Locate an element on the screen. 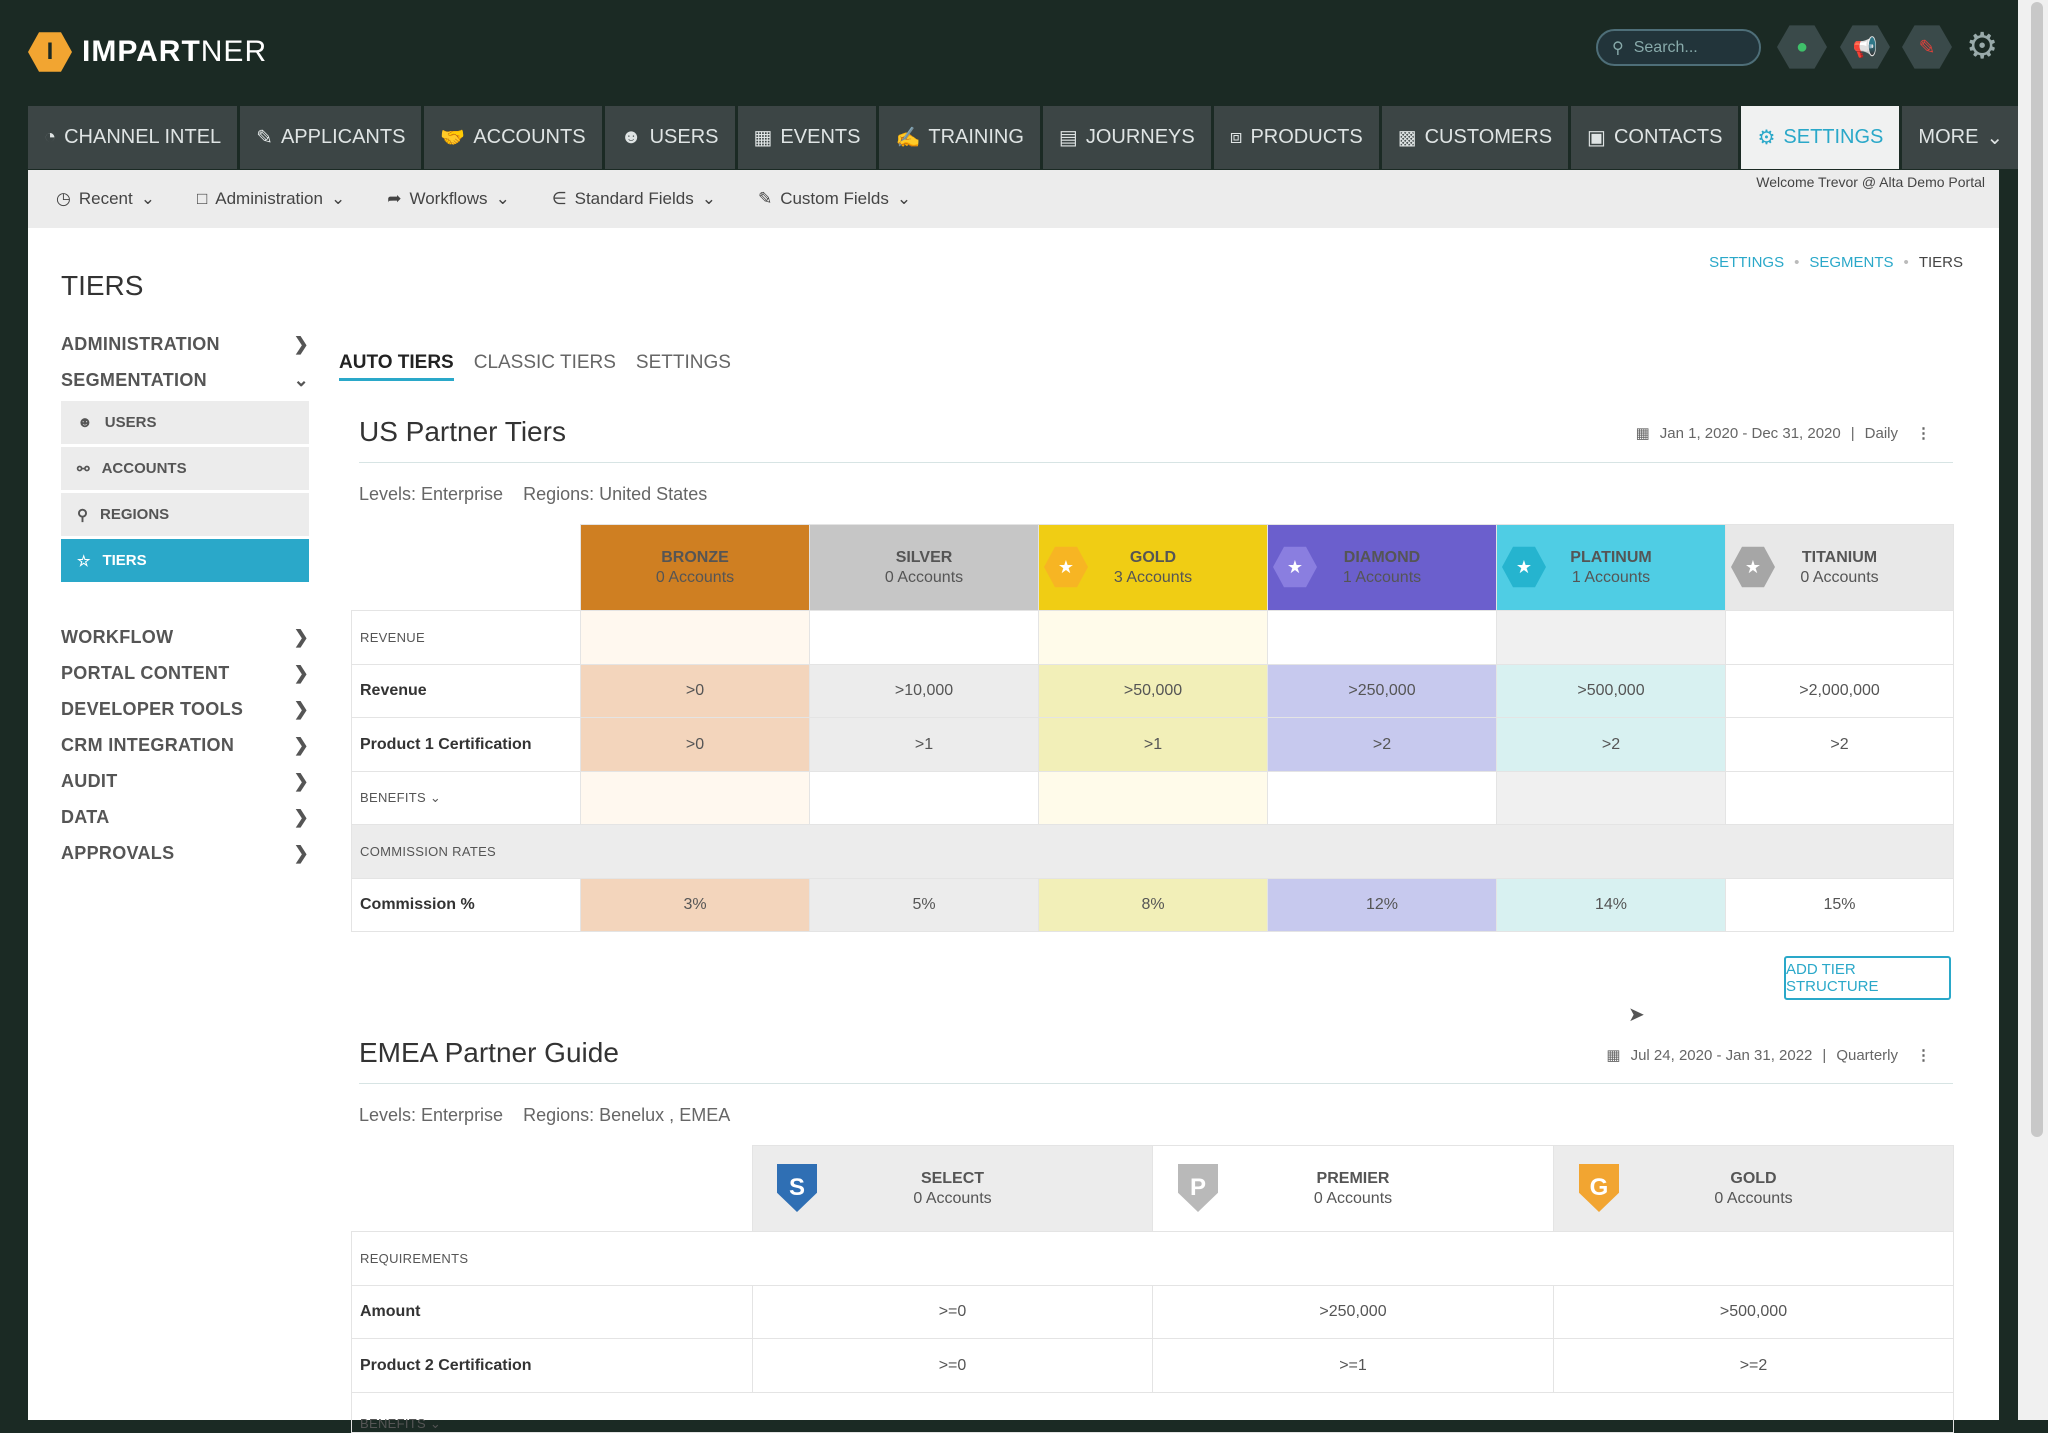 This screenshot has height=1433, width=2048. tab-classic-tiers: CLASSIC TIERS is located at coordinates (544, 362).